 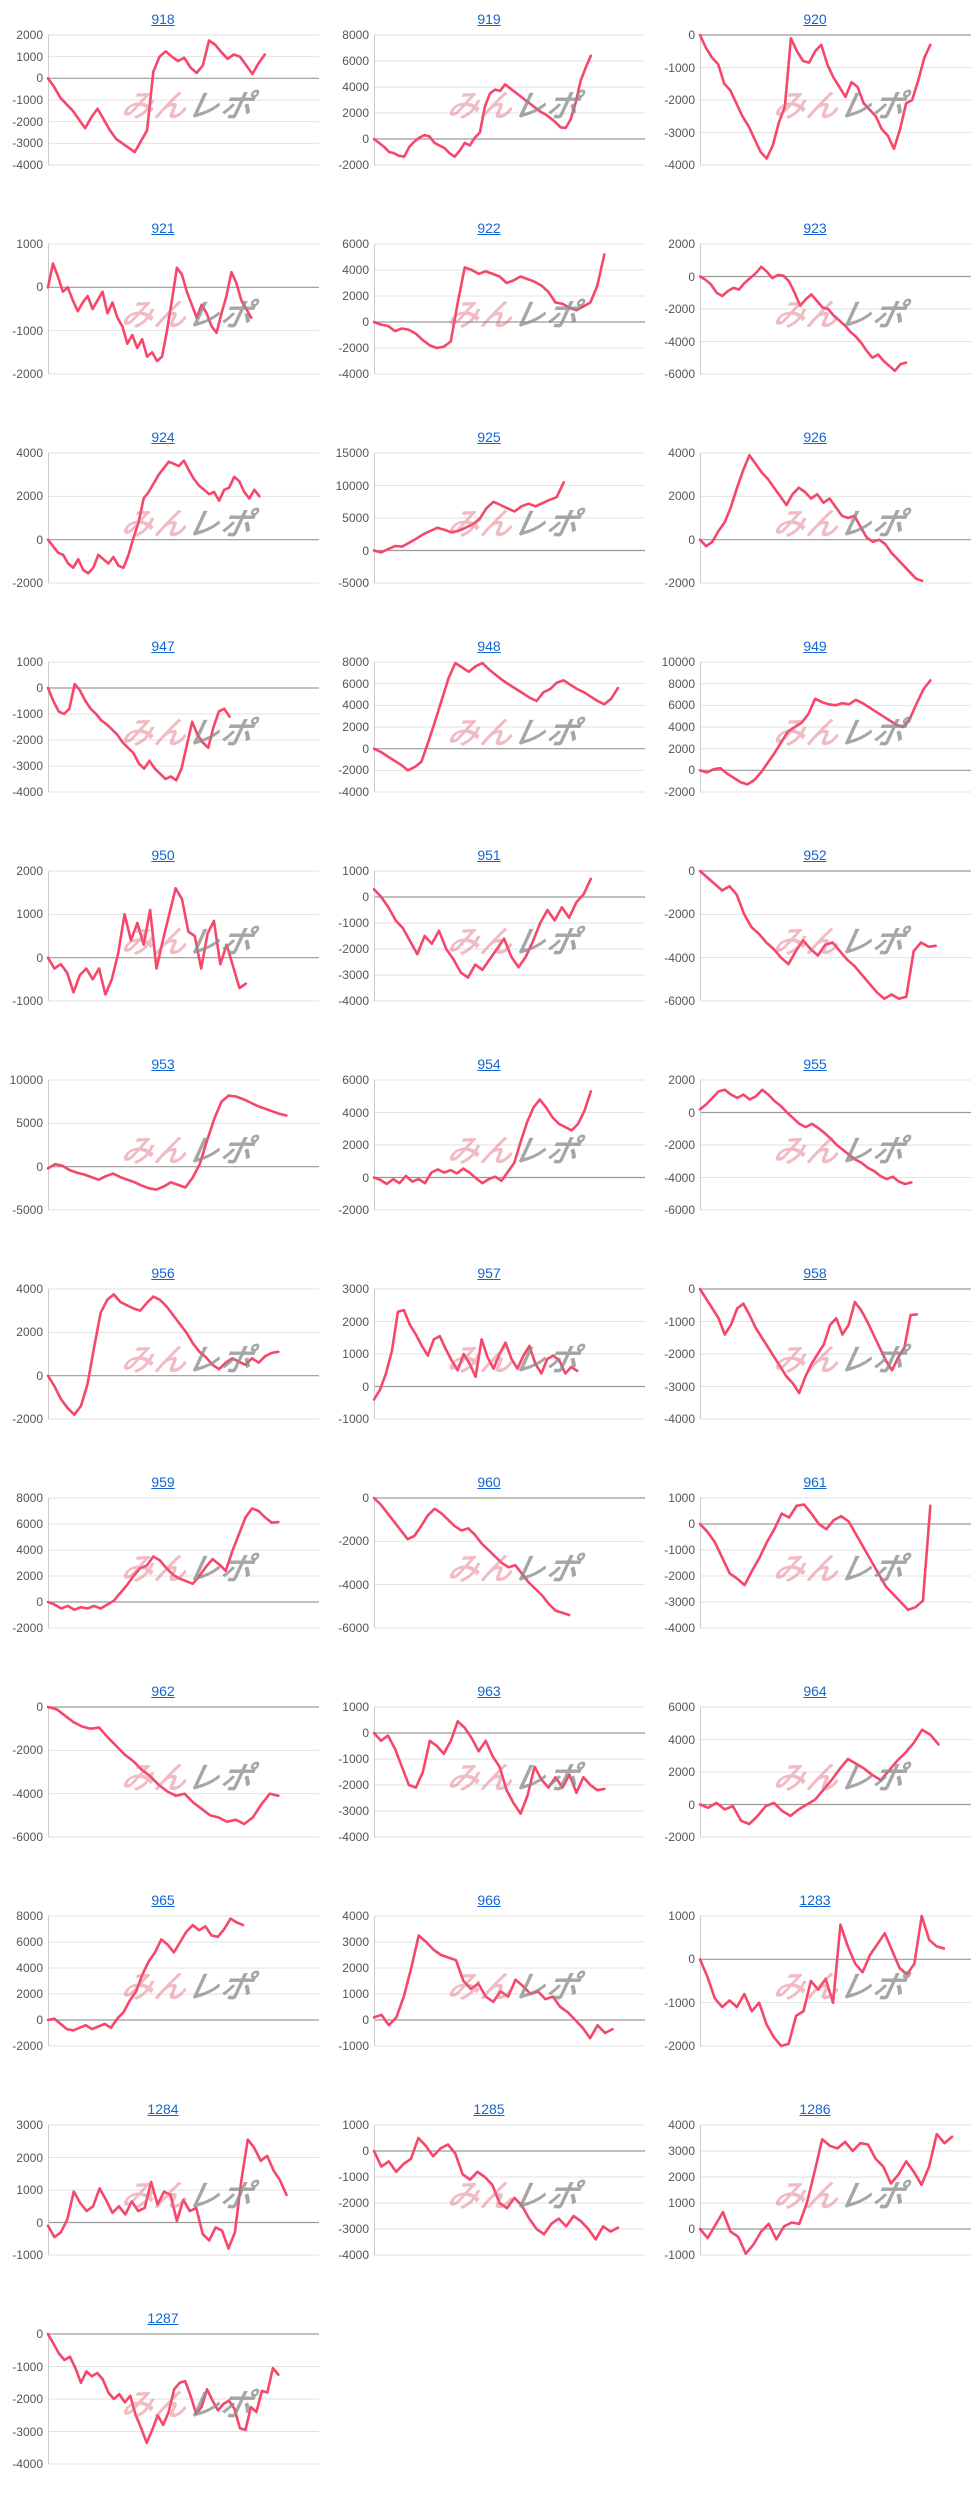 I want to click on chart-card: 925 みんレポ 15000 10000 5000 0 -5000, so click(x=489, y=522).